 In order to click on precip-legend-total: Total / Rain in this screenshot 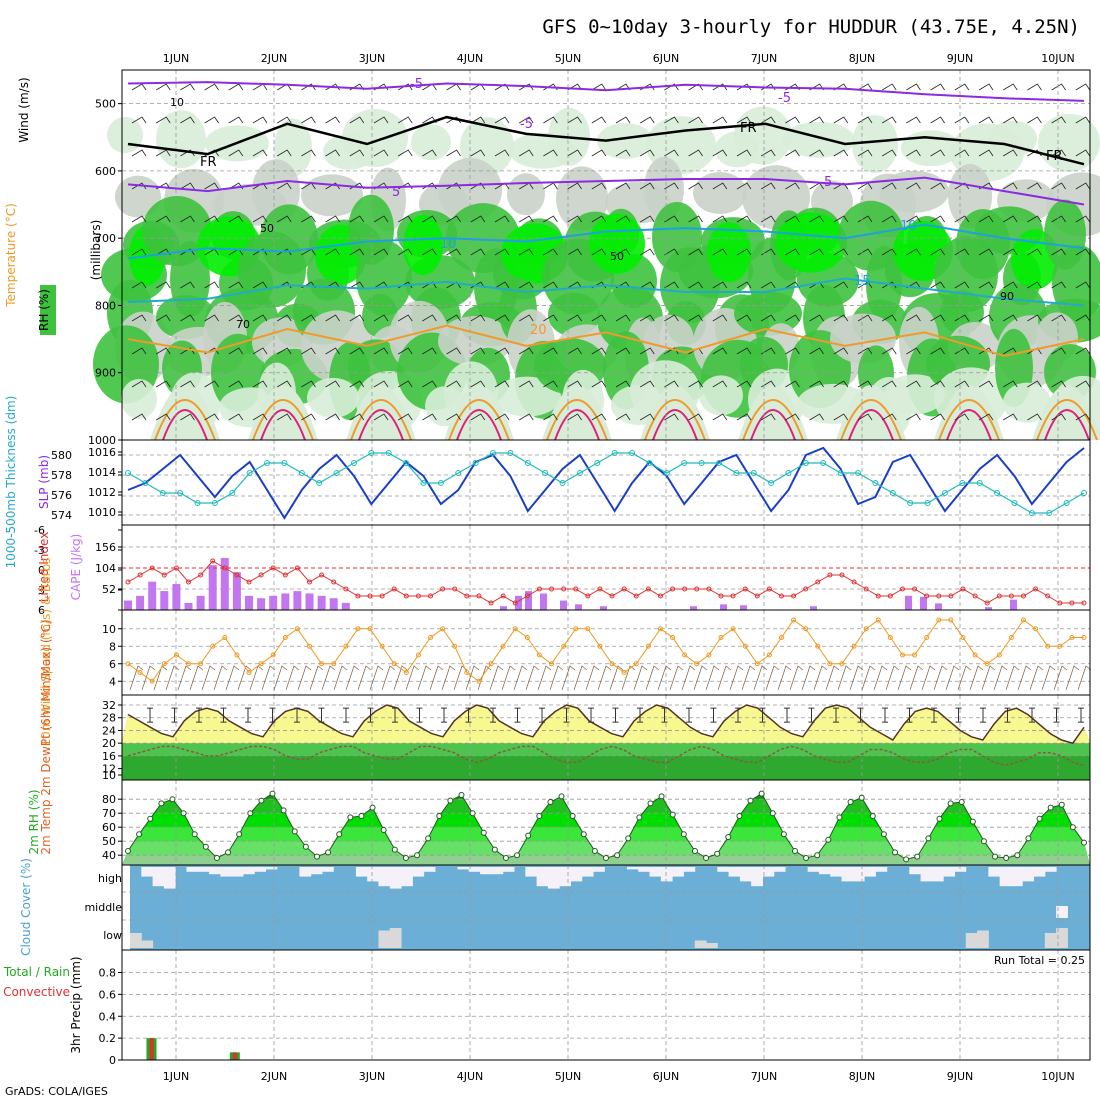, I will do `click(36, 972)`.